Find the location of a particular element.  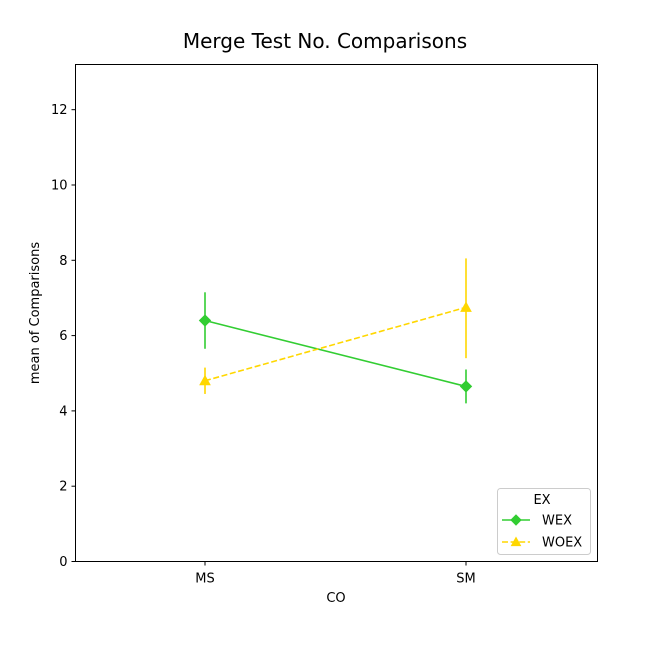

legend: EX WEX WOEX is located at coordinates (544, 521).